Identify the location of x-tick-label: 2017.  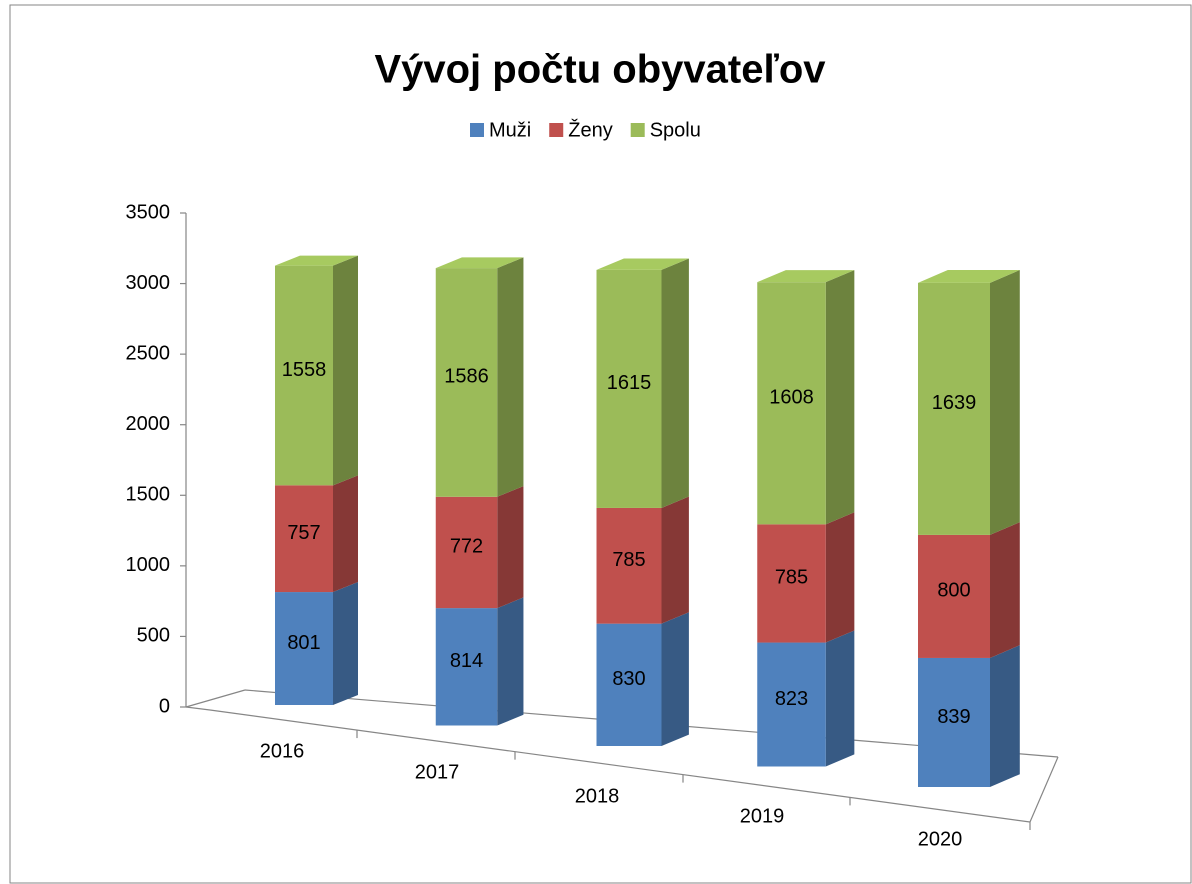
(437, 772).